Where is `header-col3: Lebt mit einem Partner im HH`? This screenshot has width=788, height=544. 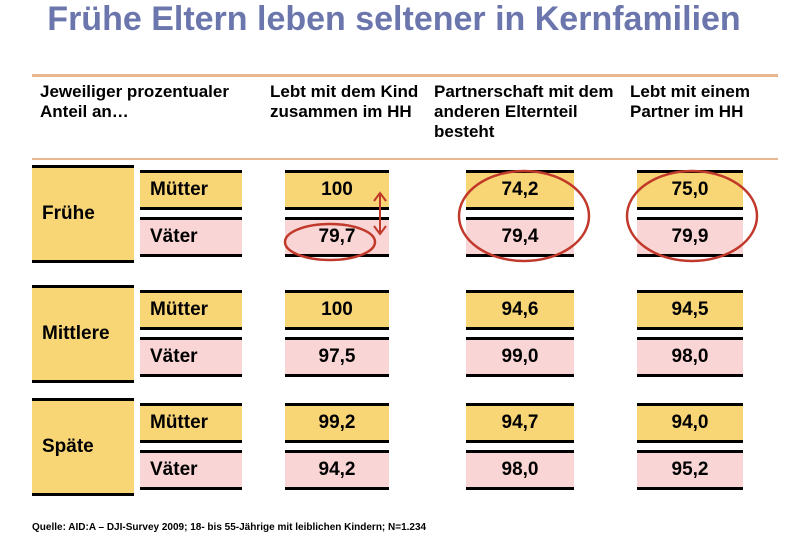 header-col3: Lebt mit einem Partner im HH is located at coordinates (705, 102).